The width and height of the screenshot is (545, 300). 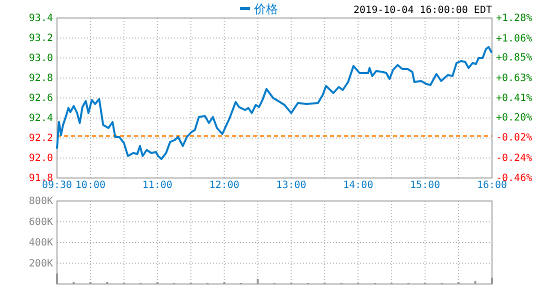 I want to click on chart-subtitle: 2019-10-04 16:00:00 EDT, so click(x=423, y=10).